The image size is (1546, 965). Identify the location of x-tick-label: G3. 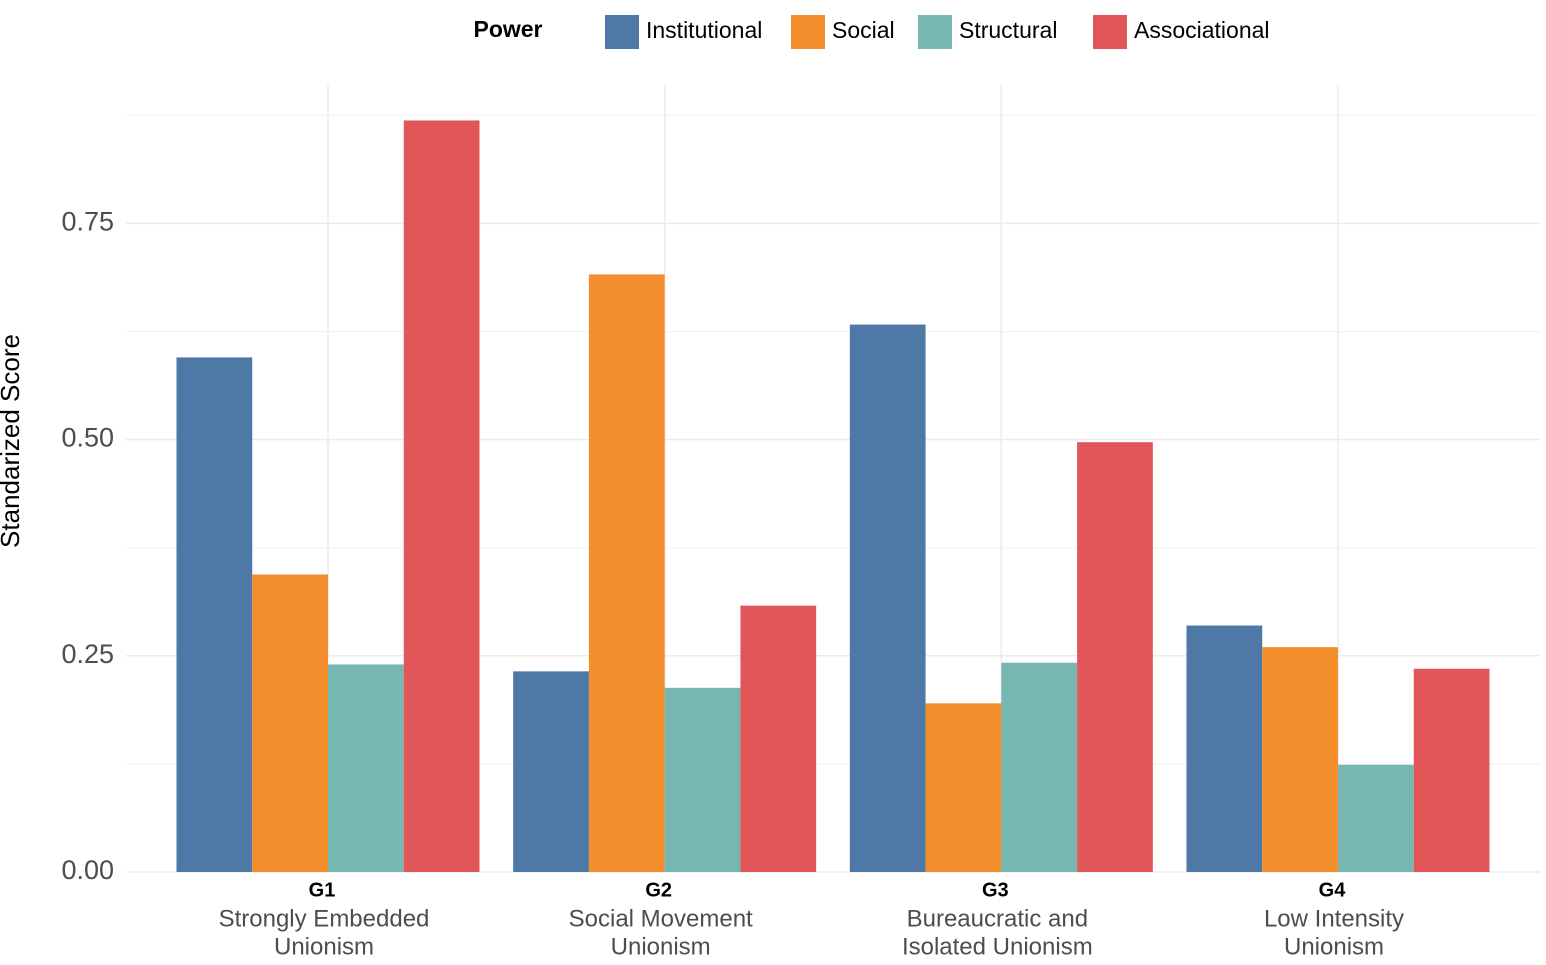
(995, 890).